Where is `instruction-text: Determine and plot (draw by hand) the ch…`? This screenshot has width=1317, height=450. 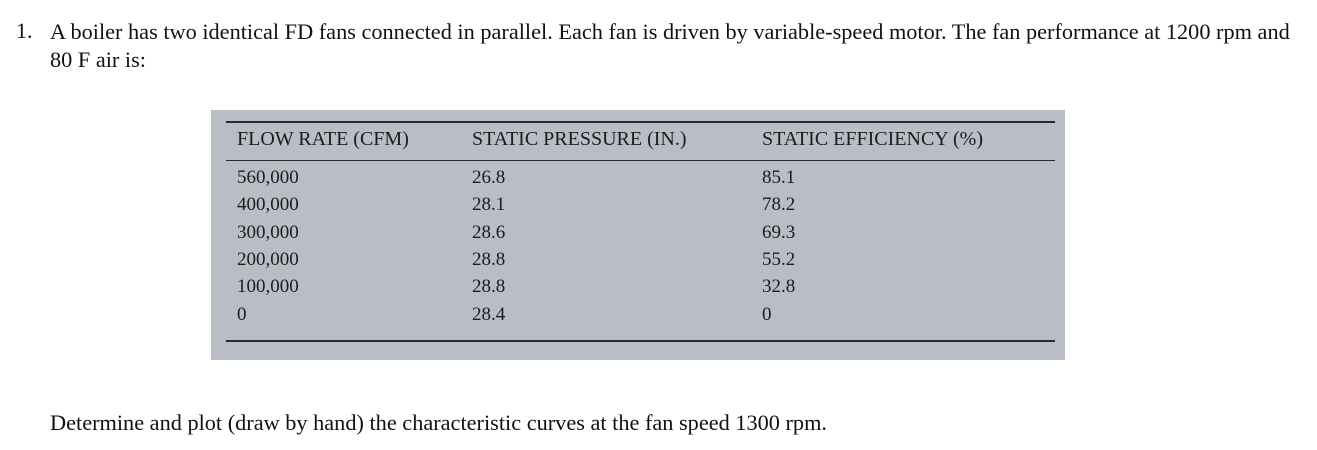 instruction-text: Determine and plot (draw by hand) the ch… is located at coordinates (438, 422).